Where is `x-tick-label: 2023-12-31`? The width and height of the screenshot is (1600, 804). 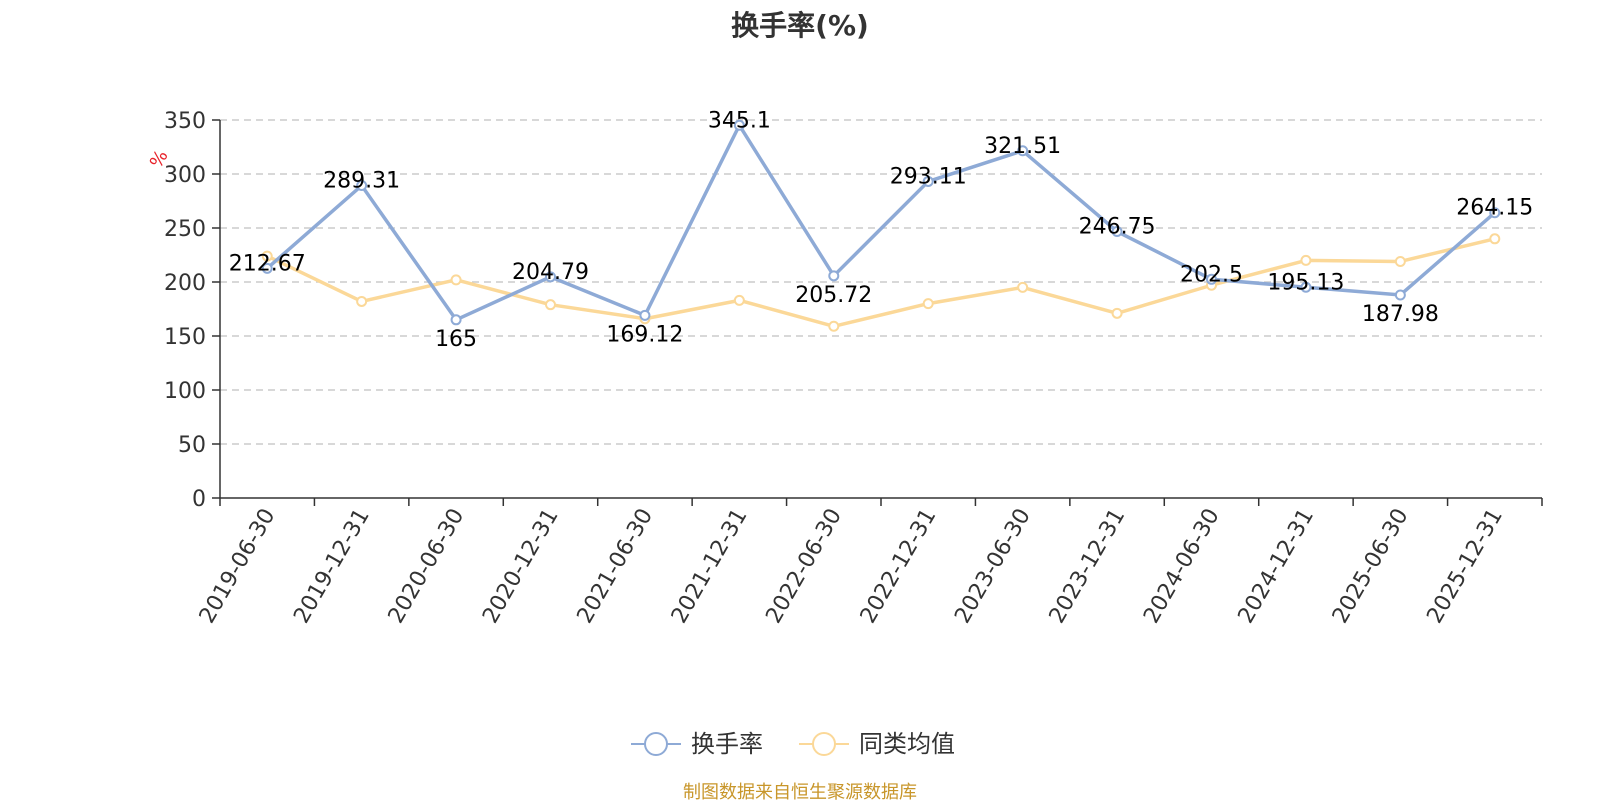
x-tick-label: 2023-12-31 is located at coordinates (1088, 566).